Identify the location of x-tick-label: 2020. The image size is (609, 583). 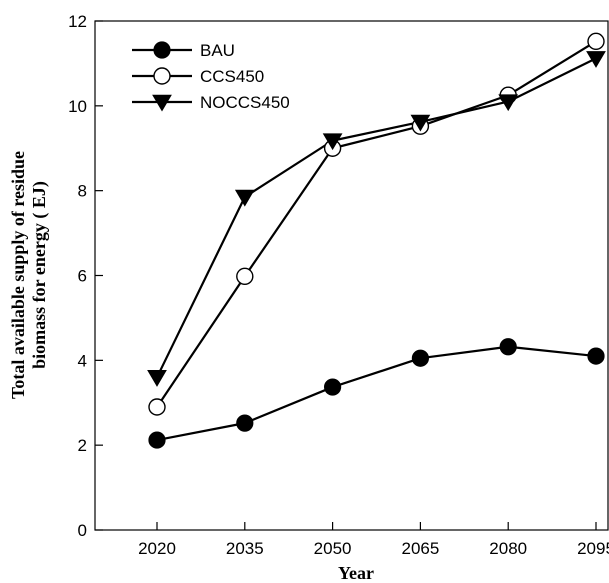
(157, 548).